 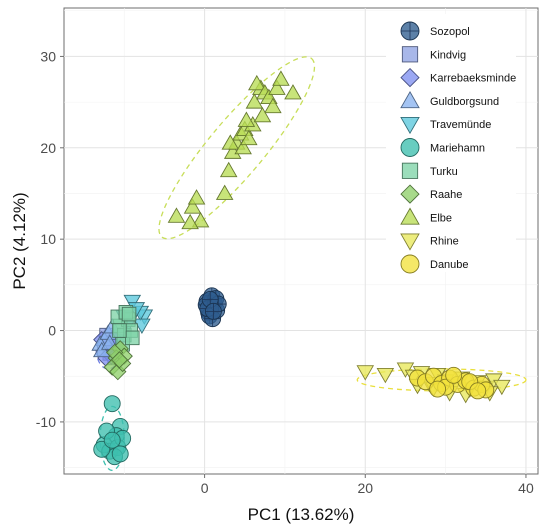 I want to click on x-axis-title: PC1 (13.62%), so click(x=301, y=514).